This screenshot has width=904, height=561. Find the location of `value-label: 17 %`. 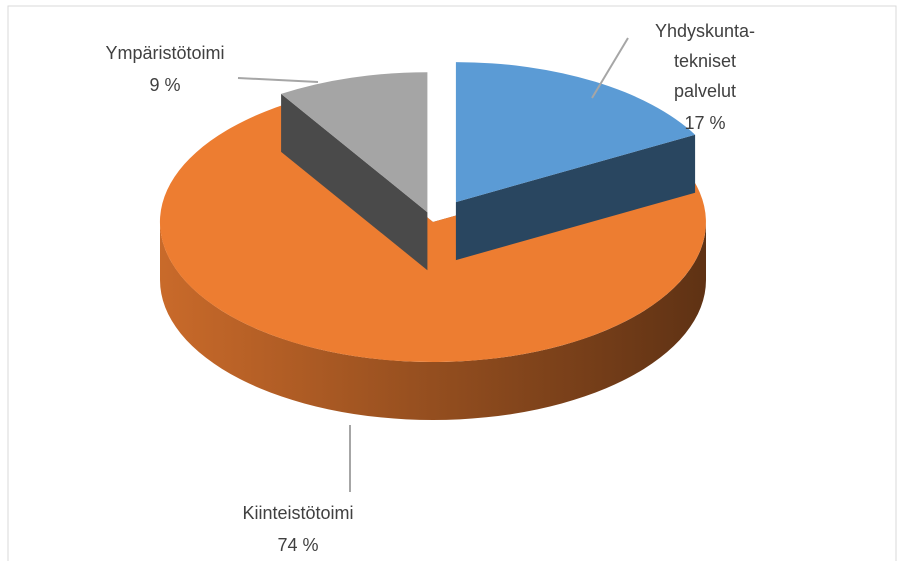

value-label: 17 % is located at coordinates (705, 123).